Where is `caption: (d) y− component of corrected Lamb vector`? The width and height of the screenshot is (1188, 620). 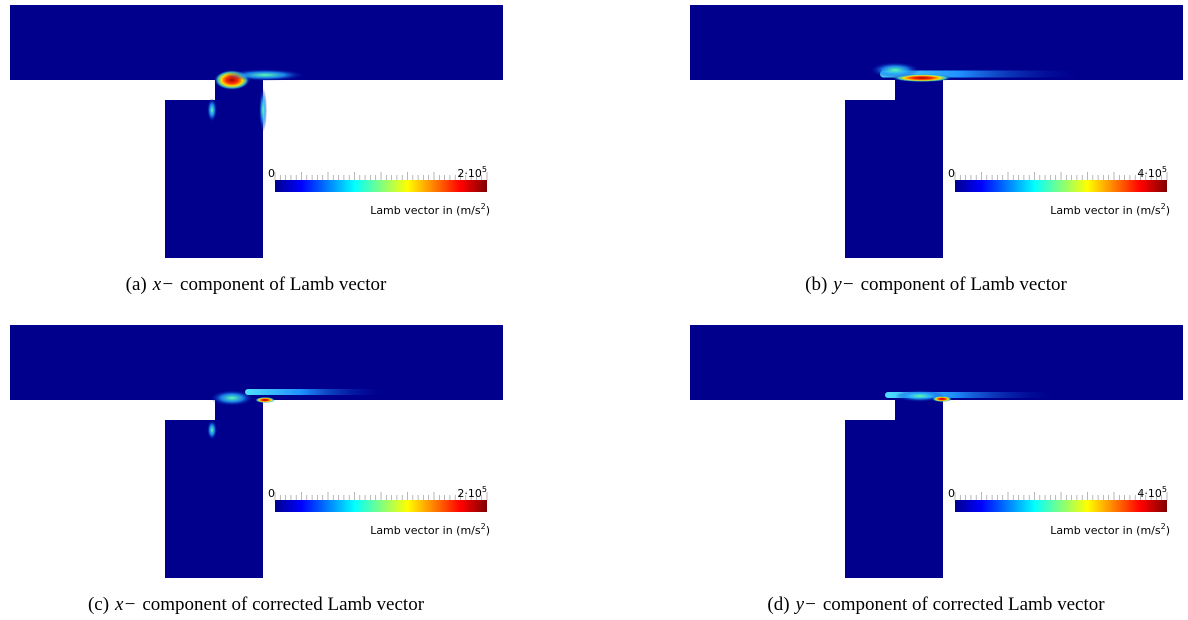 caption: (d) y− component of corrected Lamb vector is located at coordinates (936, 604).